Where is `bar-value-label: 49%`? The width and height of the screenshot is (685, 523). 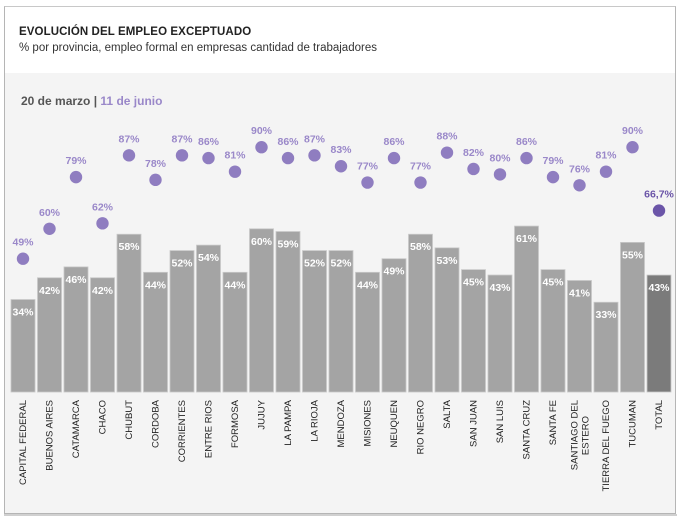 bar-value-label: 49% is located at coordinates (394, 272).